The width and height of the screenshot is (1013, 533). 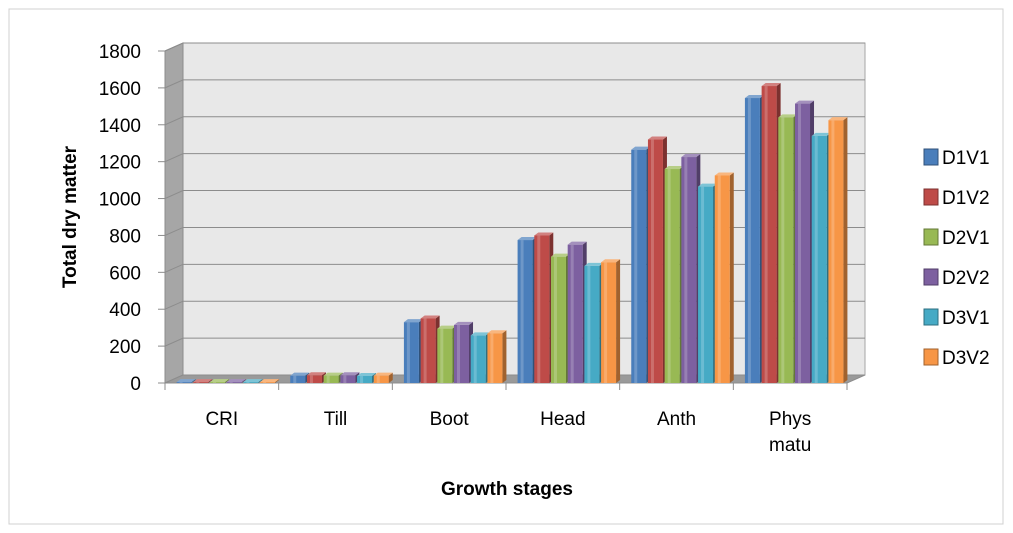 I want to click on y-axis-title: Total dry matter, so click(x=70, y=216).